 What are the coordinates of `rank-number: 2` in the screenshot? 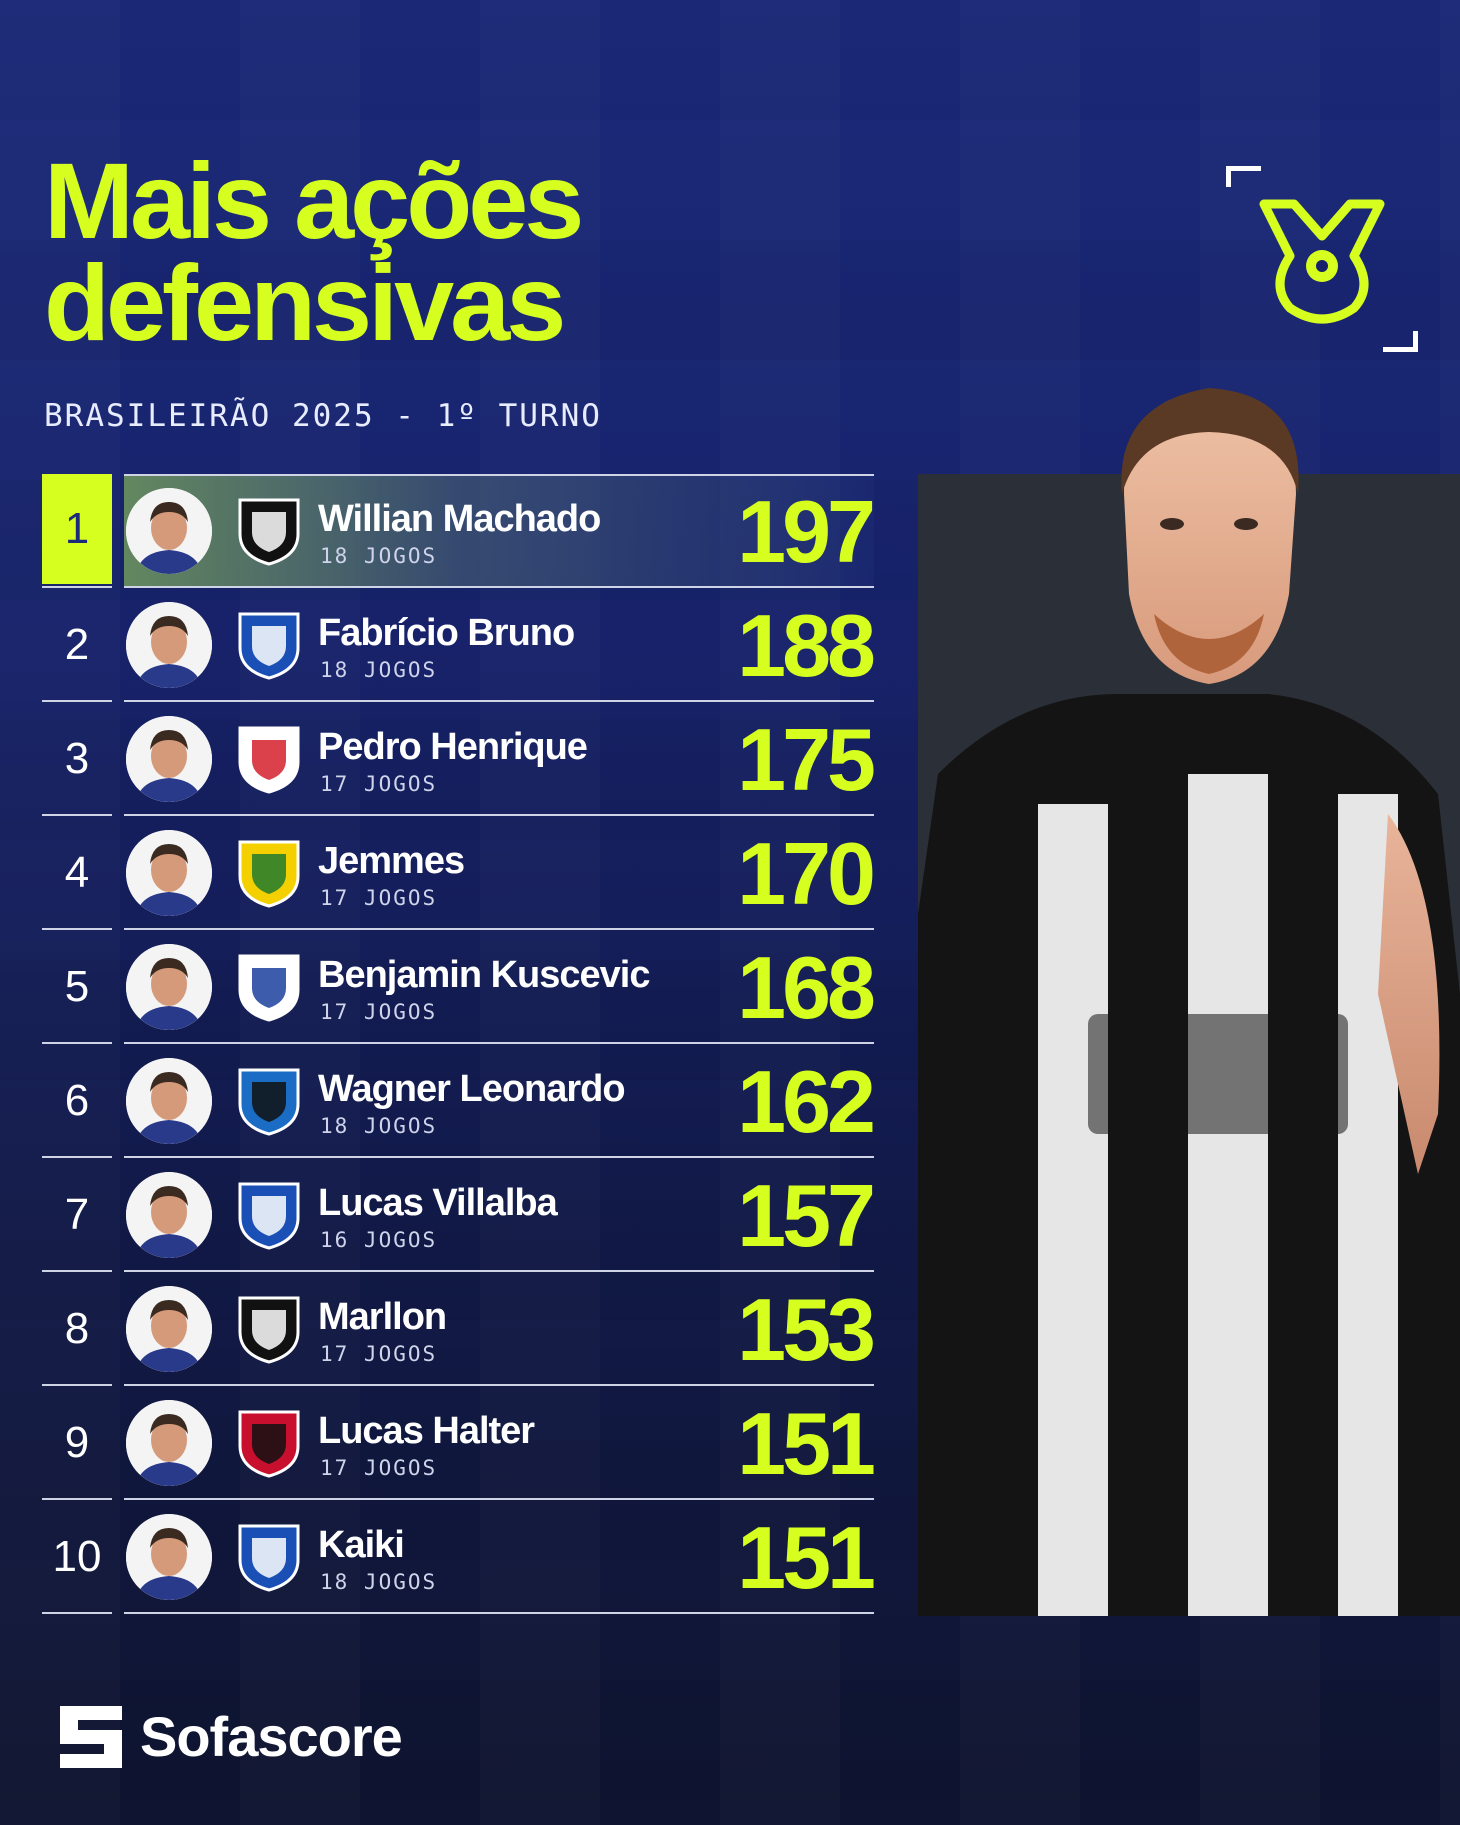 It's located at (77, 644).